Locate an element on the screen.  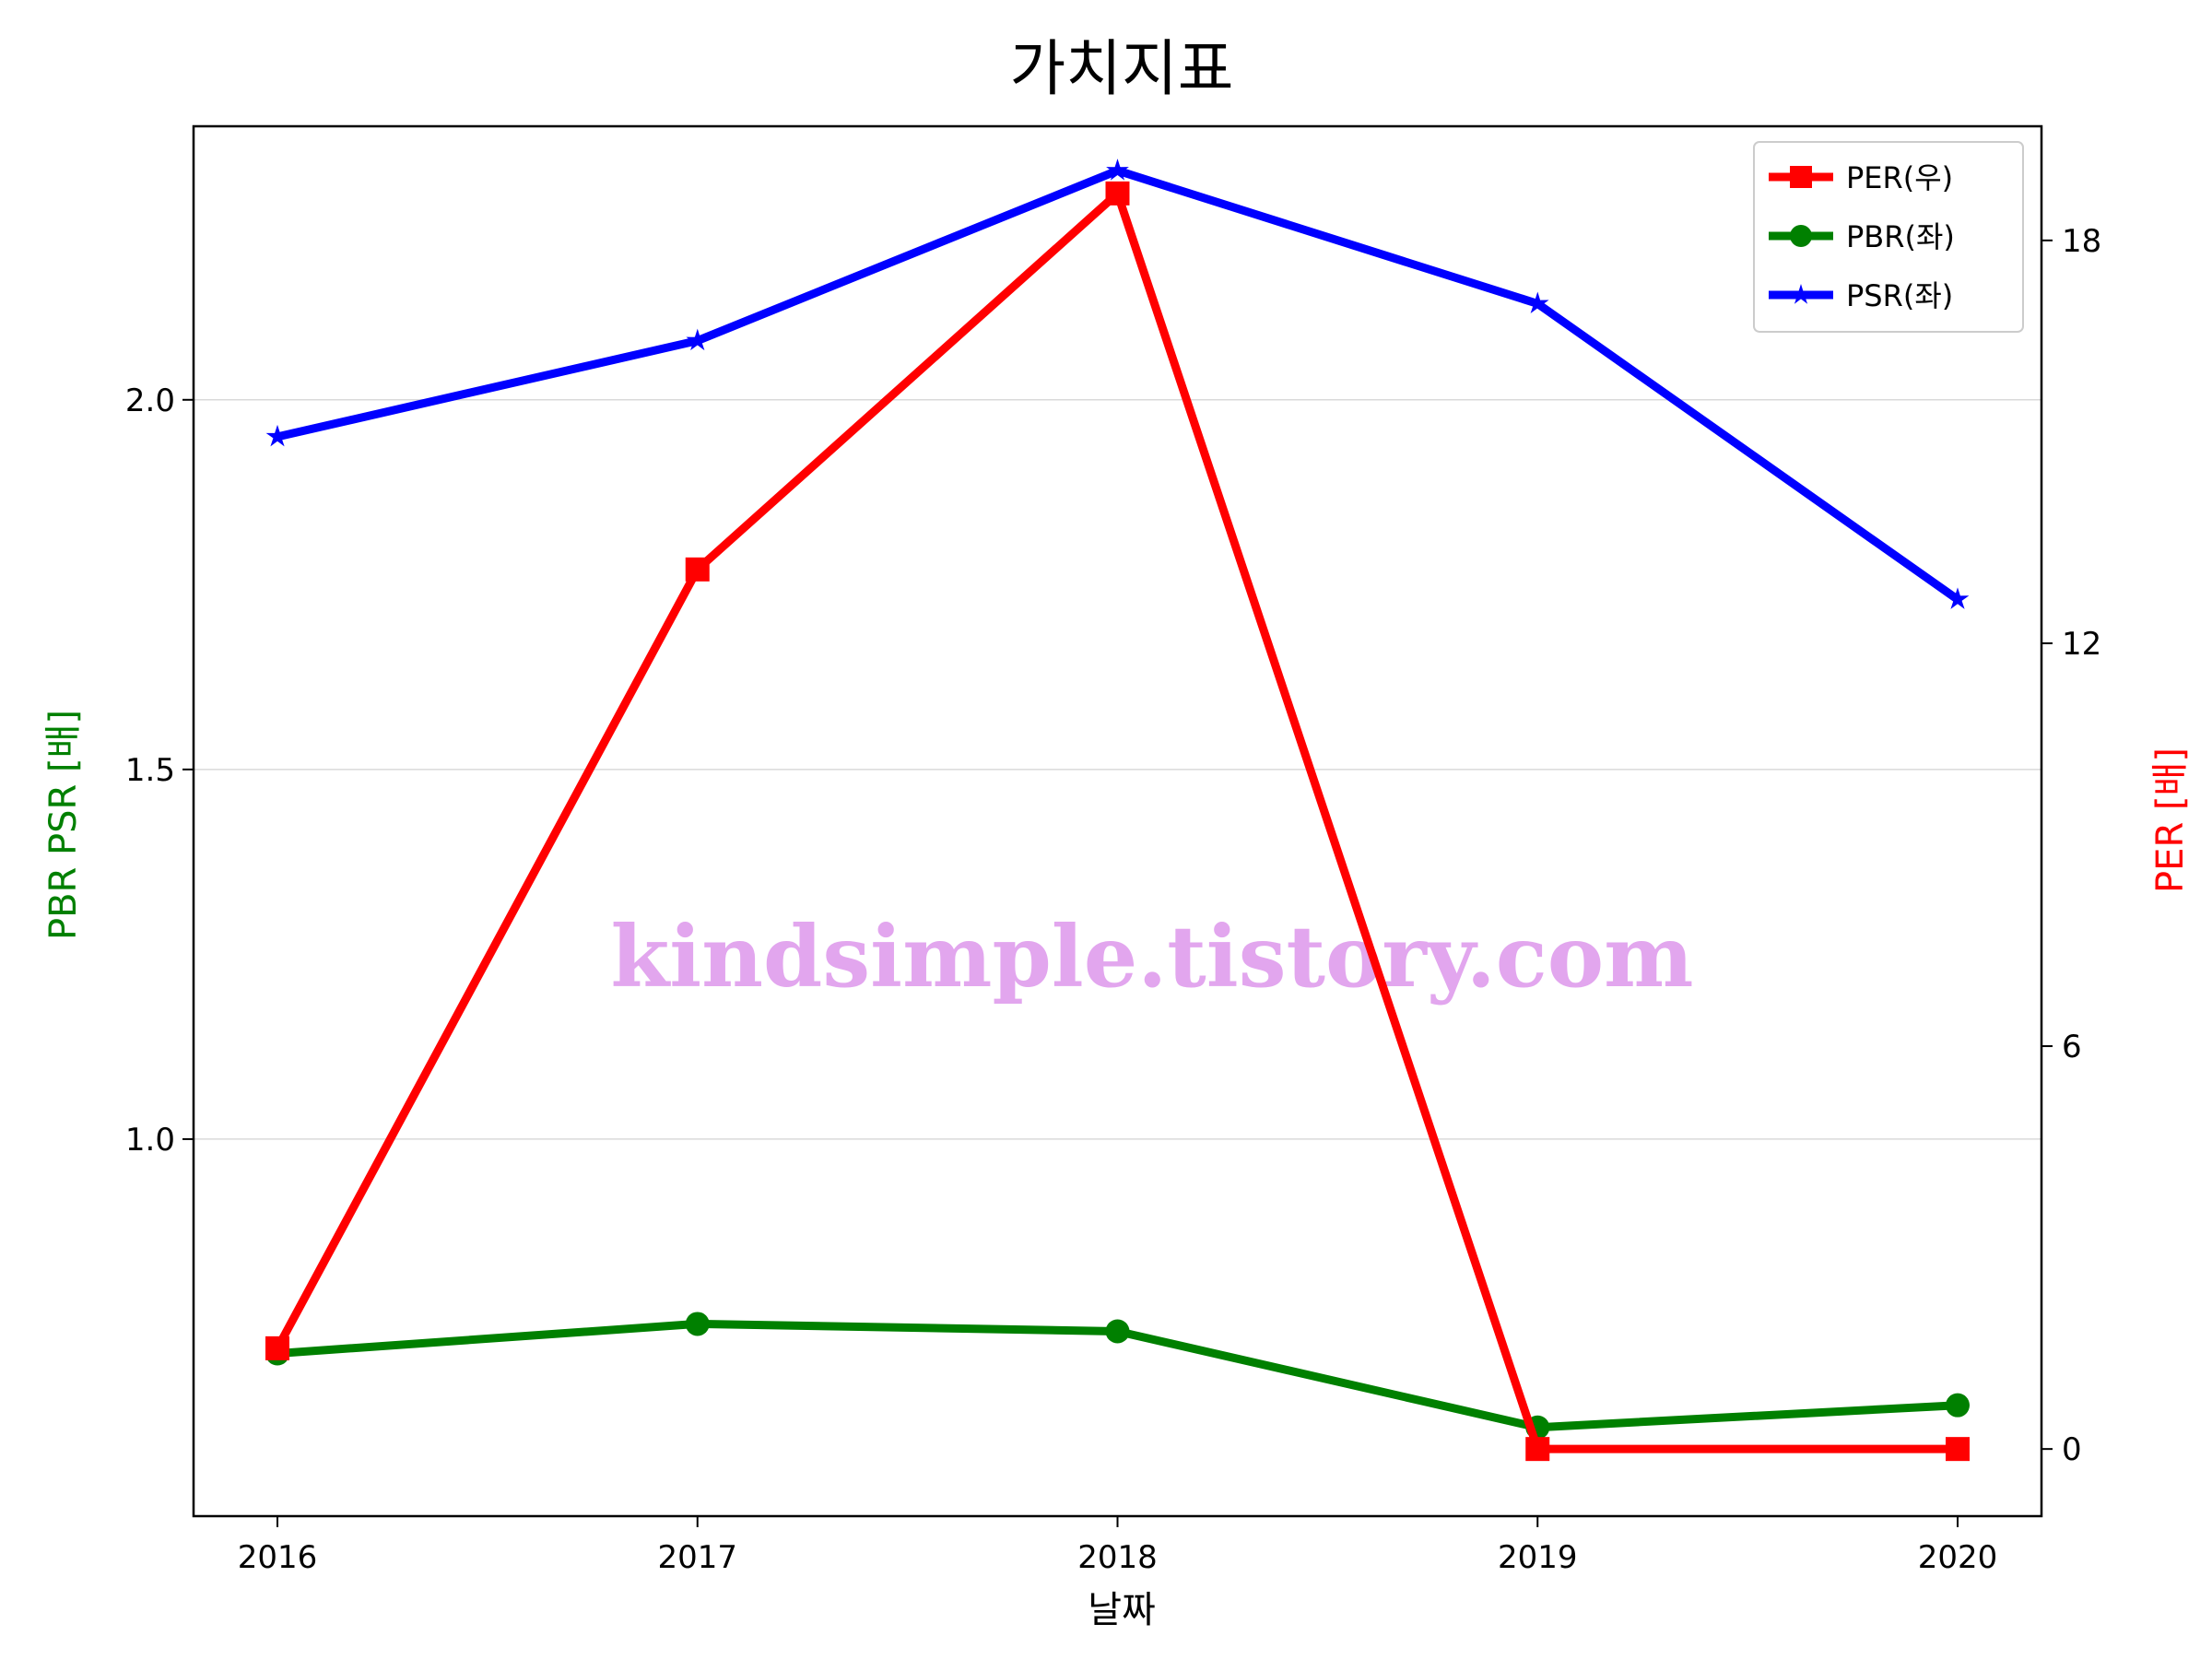
watermark: kindsimple.tistory.com is located at coordinates (1151, 956).